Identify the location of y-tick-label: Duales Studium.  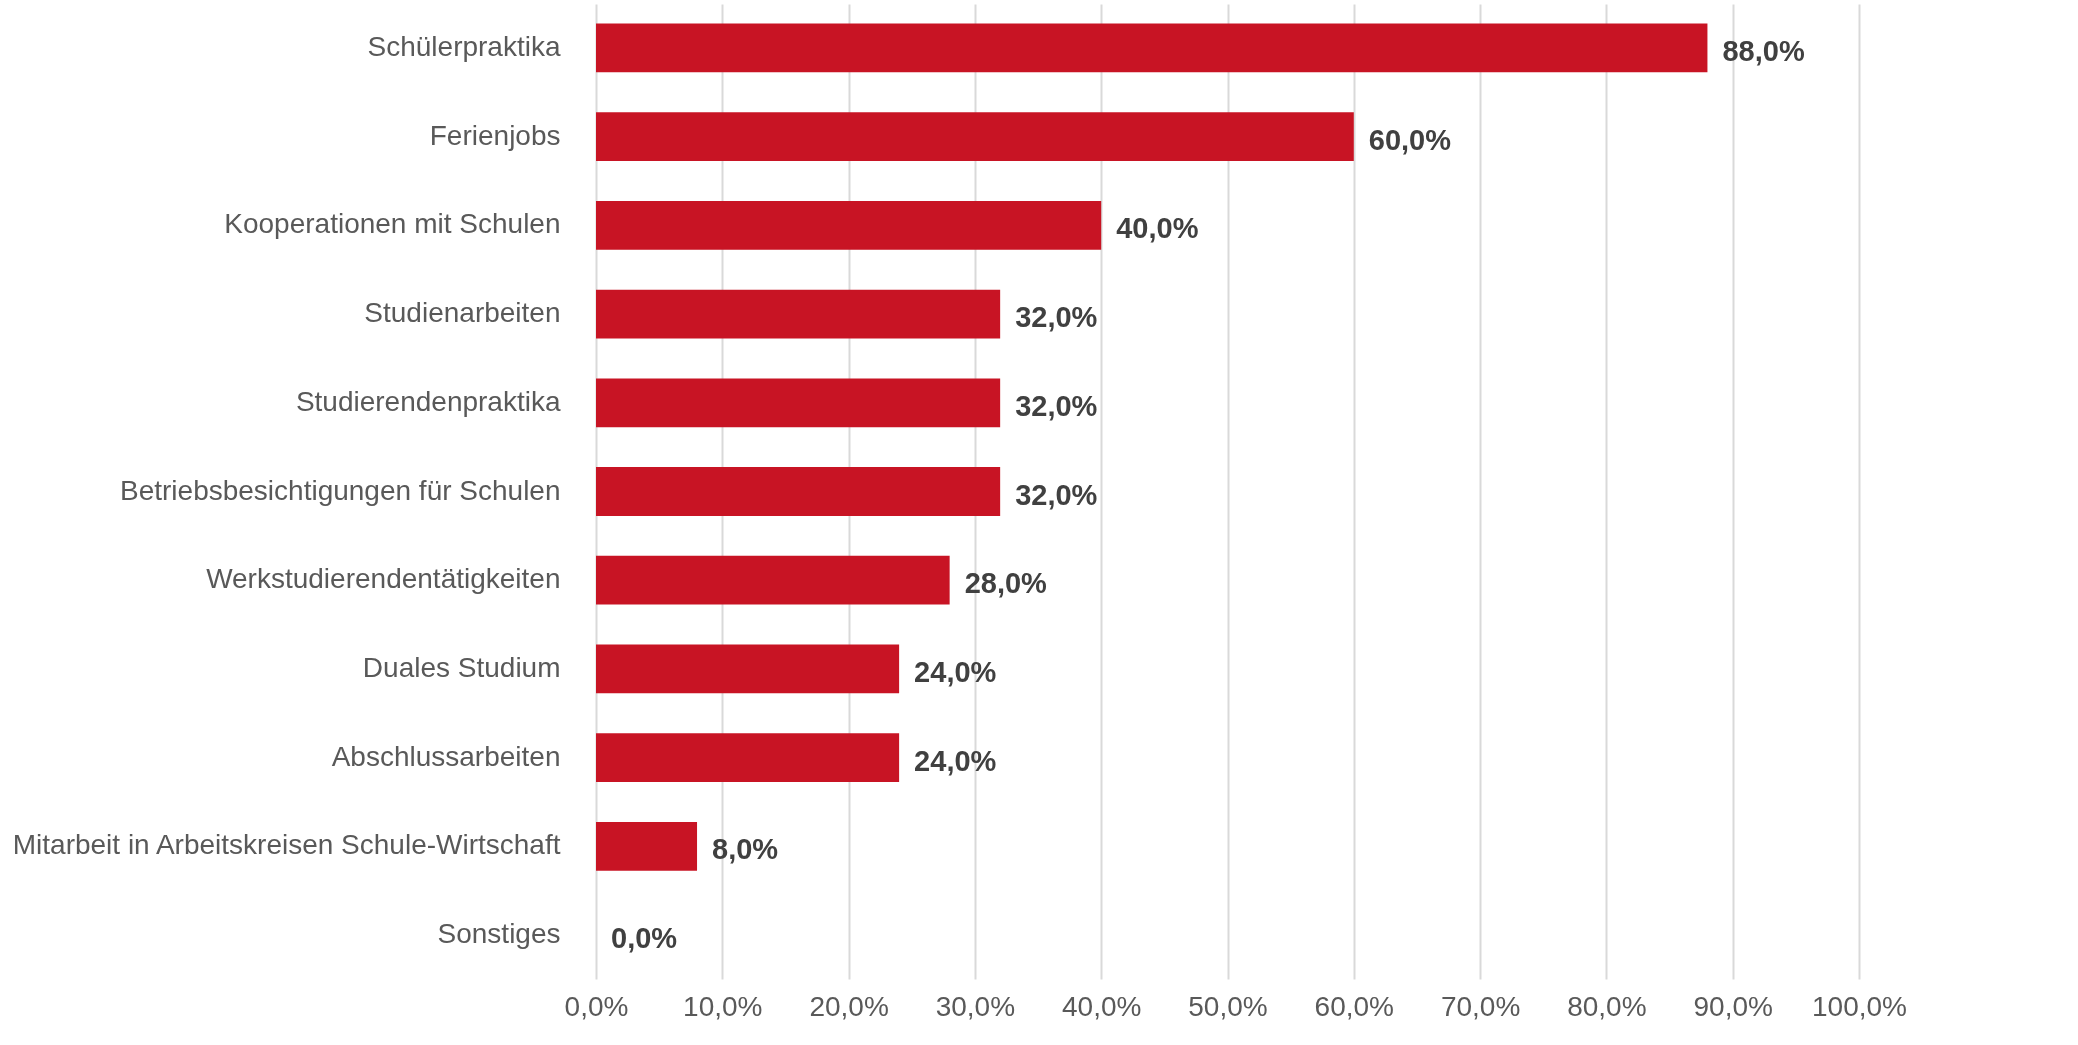
(461, 667).